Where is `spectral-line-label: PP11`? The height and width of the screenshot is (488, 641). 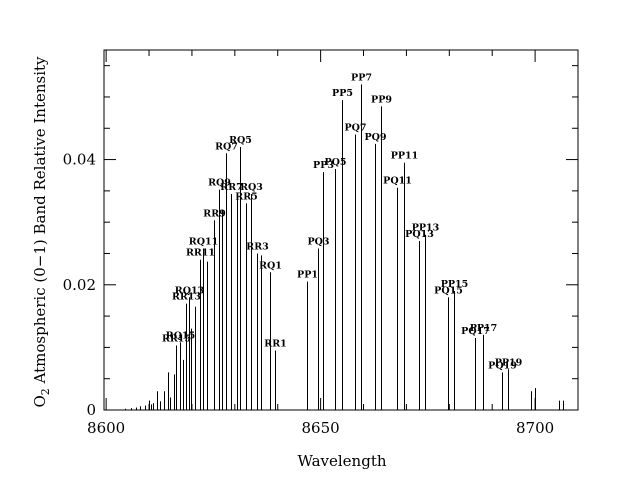
spectral-line-label: PP11 is located at coordinates (405, 156).